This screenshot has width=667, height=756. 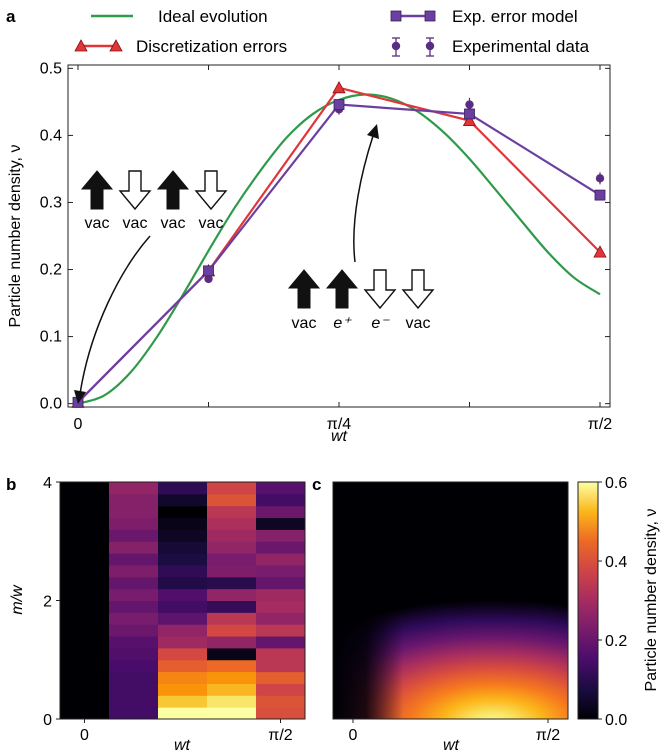 I want to click on arrow-down-open-icon, so click(x=380, y=289).